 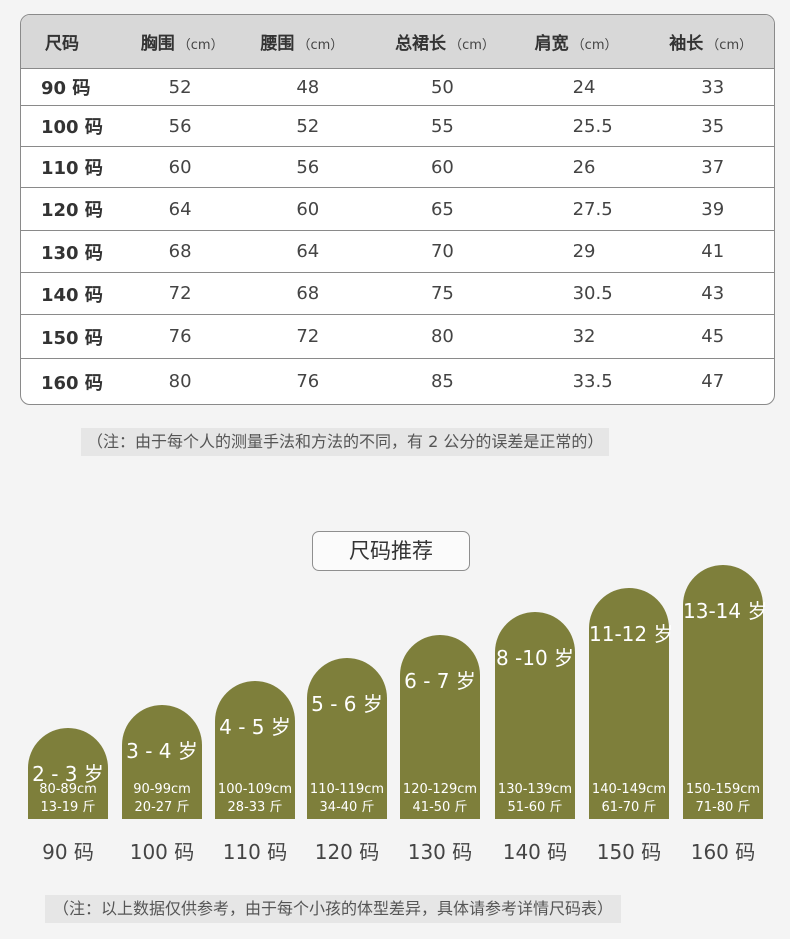 What do you see at coordinates (72, 383) in the screenshot?
I see `size-cell: 160 码` at bounding box center [72, 383].